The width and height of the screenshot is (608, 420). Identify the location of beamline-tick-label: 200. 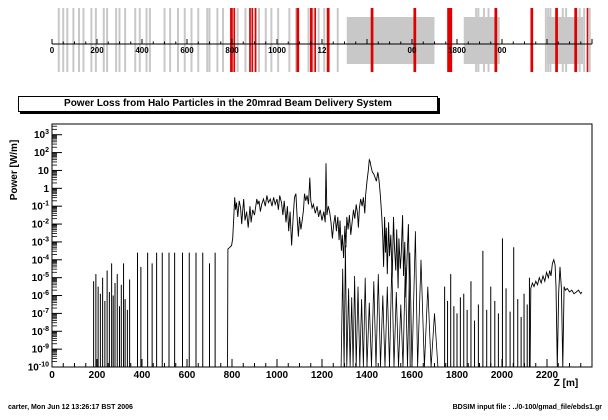
(97, 50).